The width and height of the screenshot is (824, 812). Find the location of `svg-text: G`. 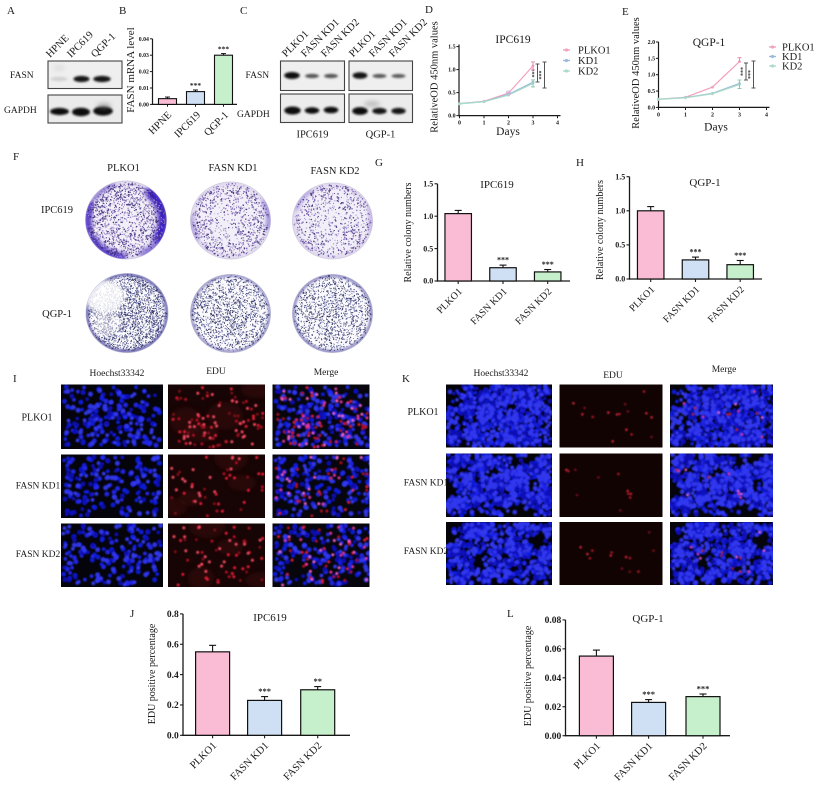

svg-text: G is located at coordinates (379, 163).